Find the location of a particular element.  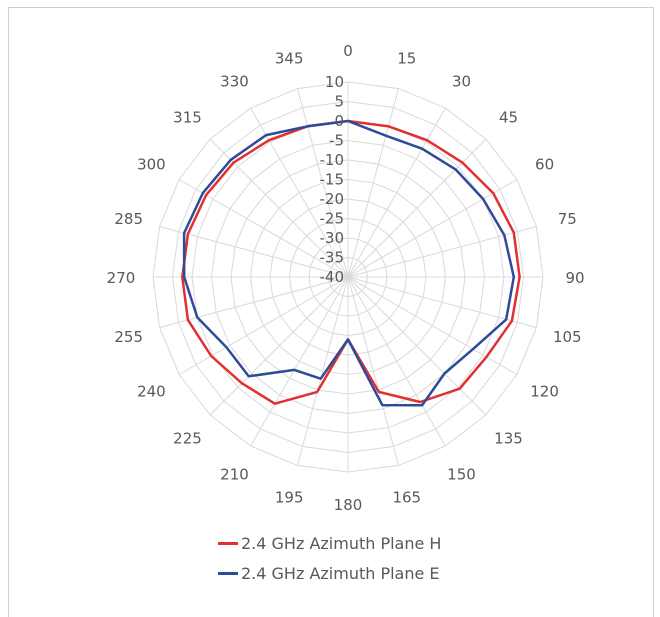

angle-label-165: 165 is located at coordinates (406, 497).